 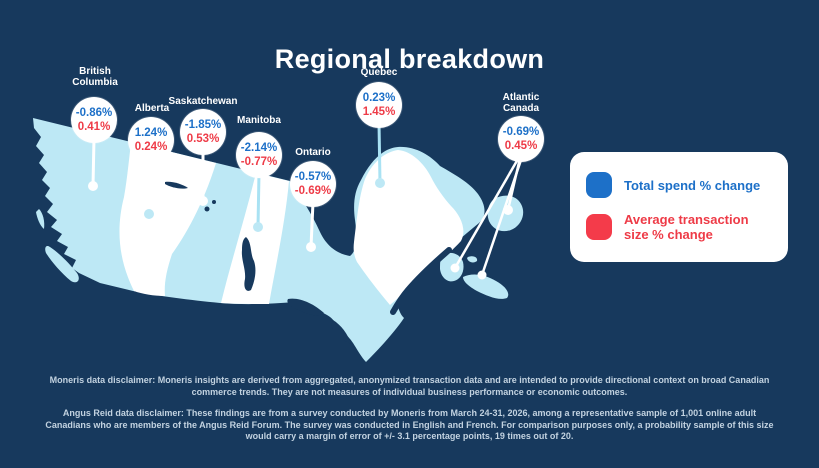 What do you see at coordinates (692, 185) in the screenshot?
I see `legend-label-total-spend: Total spend % change` at bounding box center [692, 185].